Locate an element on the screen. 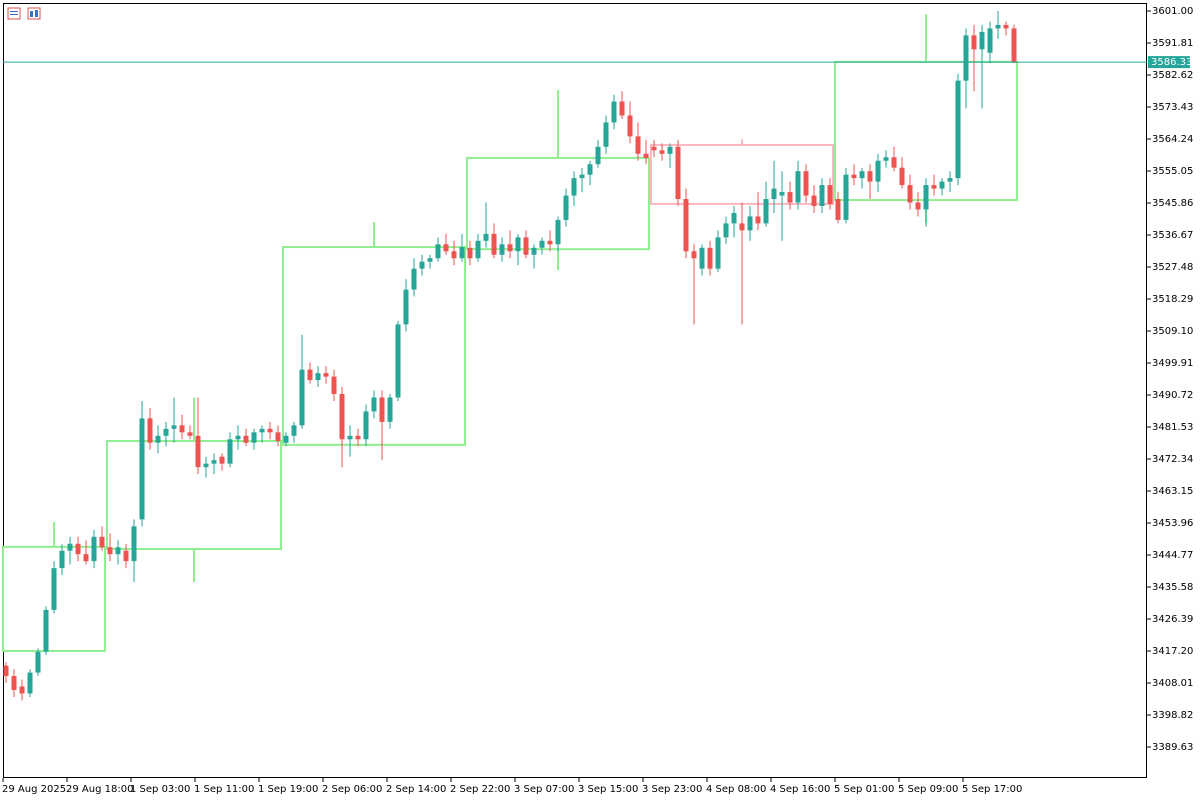 Image resolution: width=1200 pixels, height=800 pixels. toolbar-icons is located at coordinates (24, 13).